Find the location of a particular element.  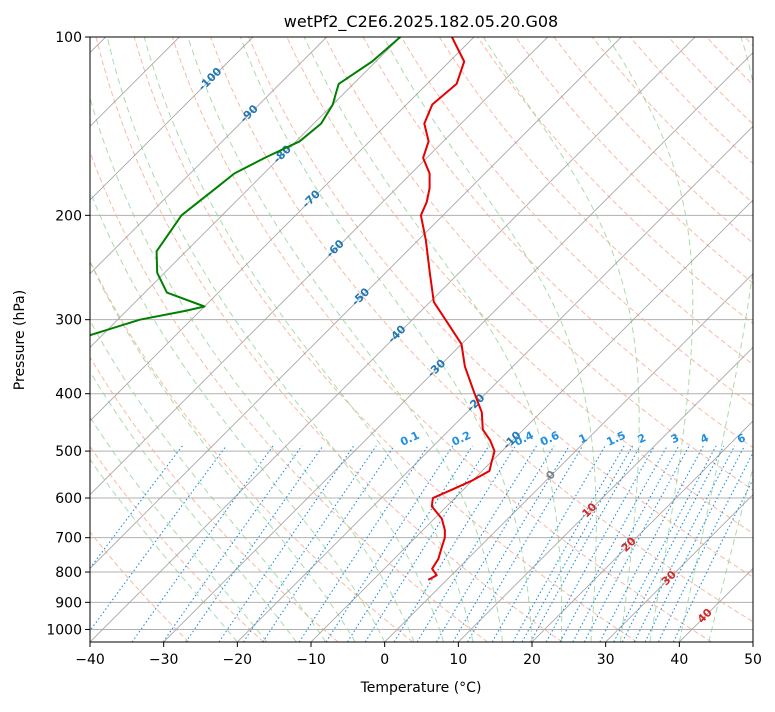

x-tick-label: −30 is located at coordinates (164, 660).